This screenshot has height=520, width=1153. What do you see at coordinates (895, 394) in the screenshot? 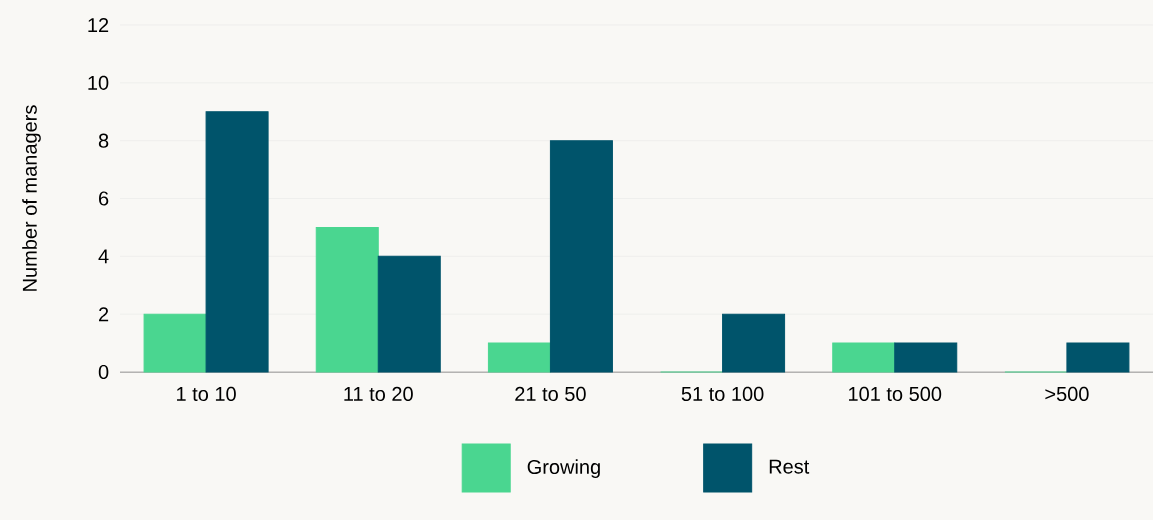
I see `x-tick-label: 101 to 500` at bounding box center [895, 394].